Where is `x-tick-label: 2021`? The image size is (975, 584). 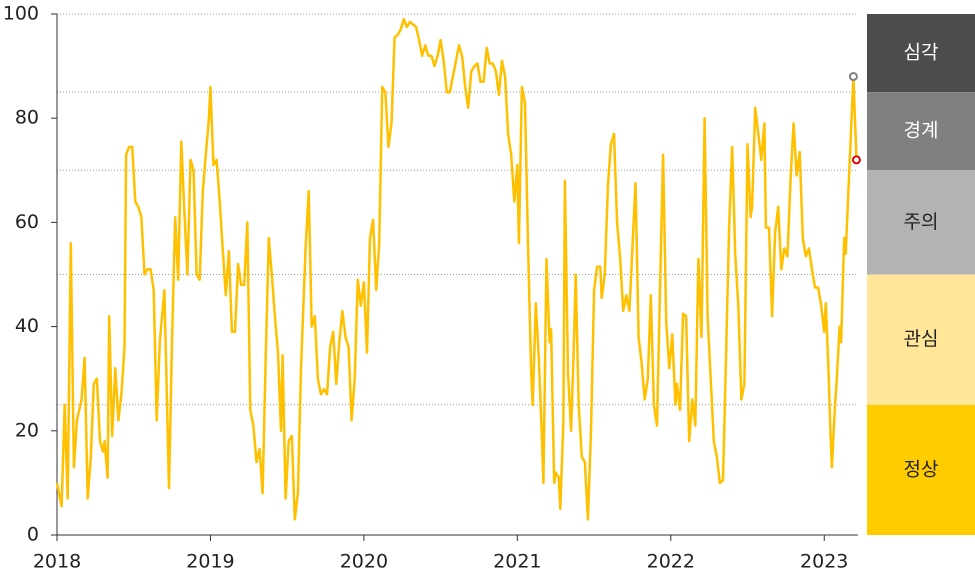
x-tick-label: 2021 is located at coordinates (517, 562).